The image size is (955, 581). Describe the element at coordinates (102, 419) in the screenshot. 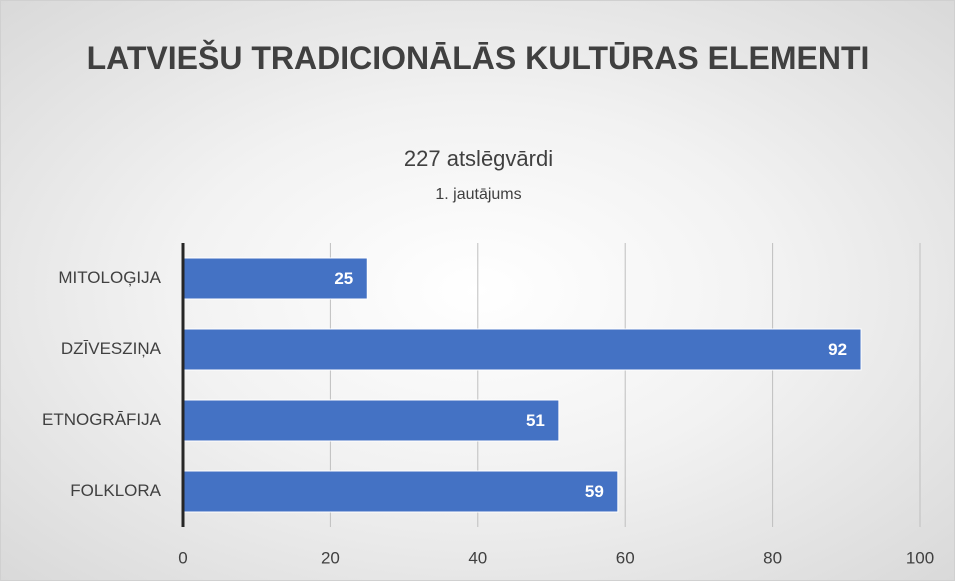

I see `y-tick-label: ETNOGRĀFIJA` at that location.